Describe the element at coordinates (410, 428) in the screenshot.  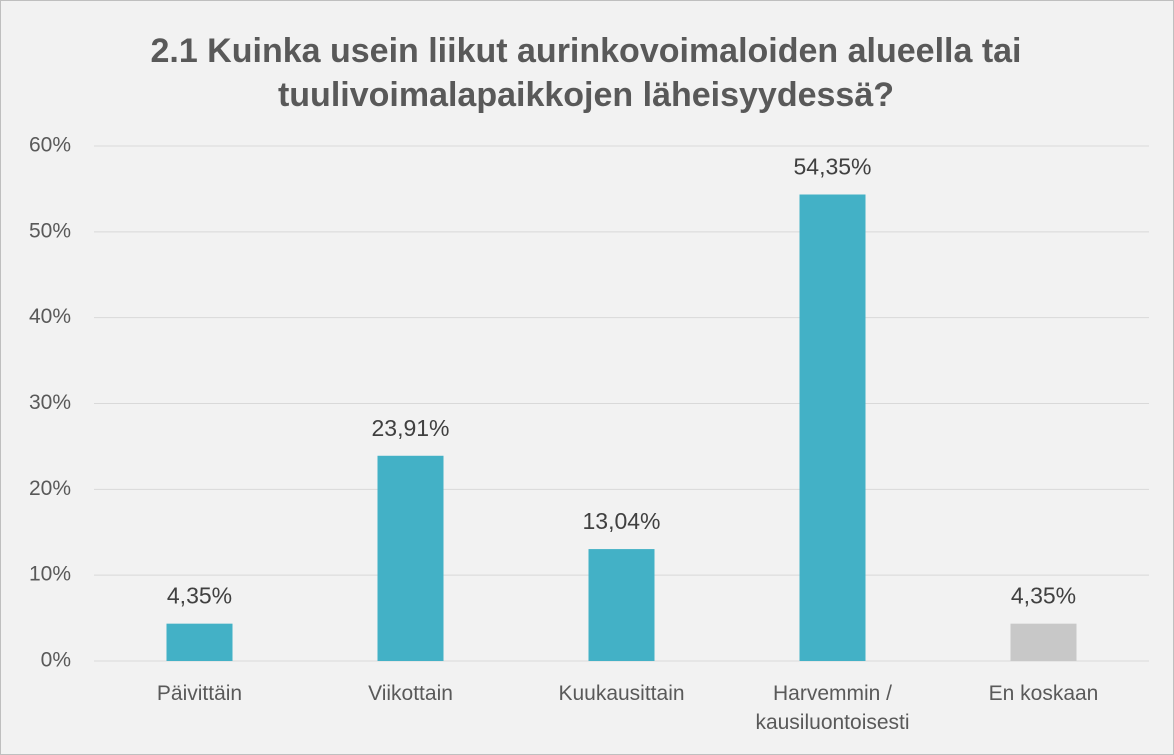
I see `value-label: 23,91%` at that location.